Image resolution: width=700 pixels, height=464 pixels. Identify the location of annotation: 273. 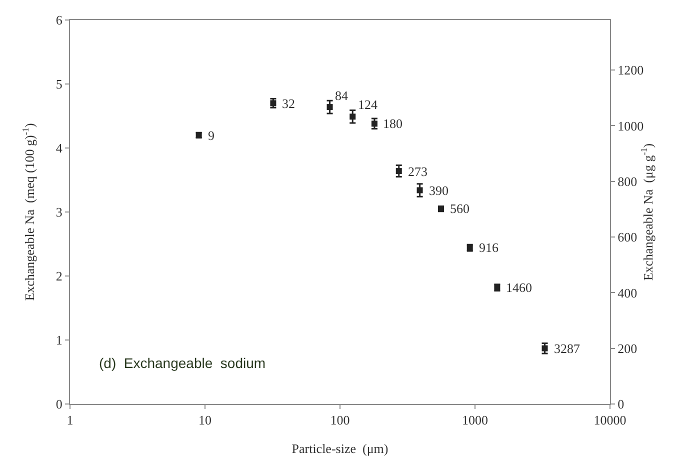
(418, 171).